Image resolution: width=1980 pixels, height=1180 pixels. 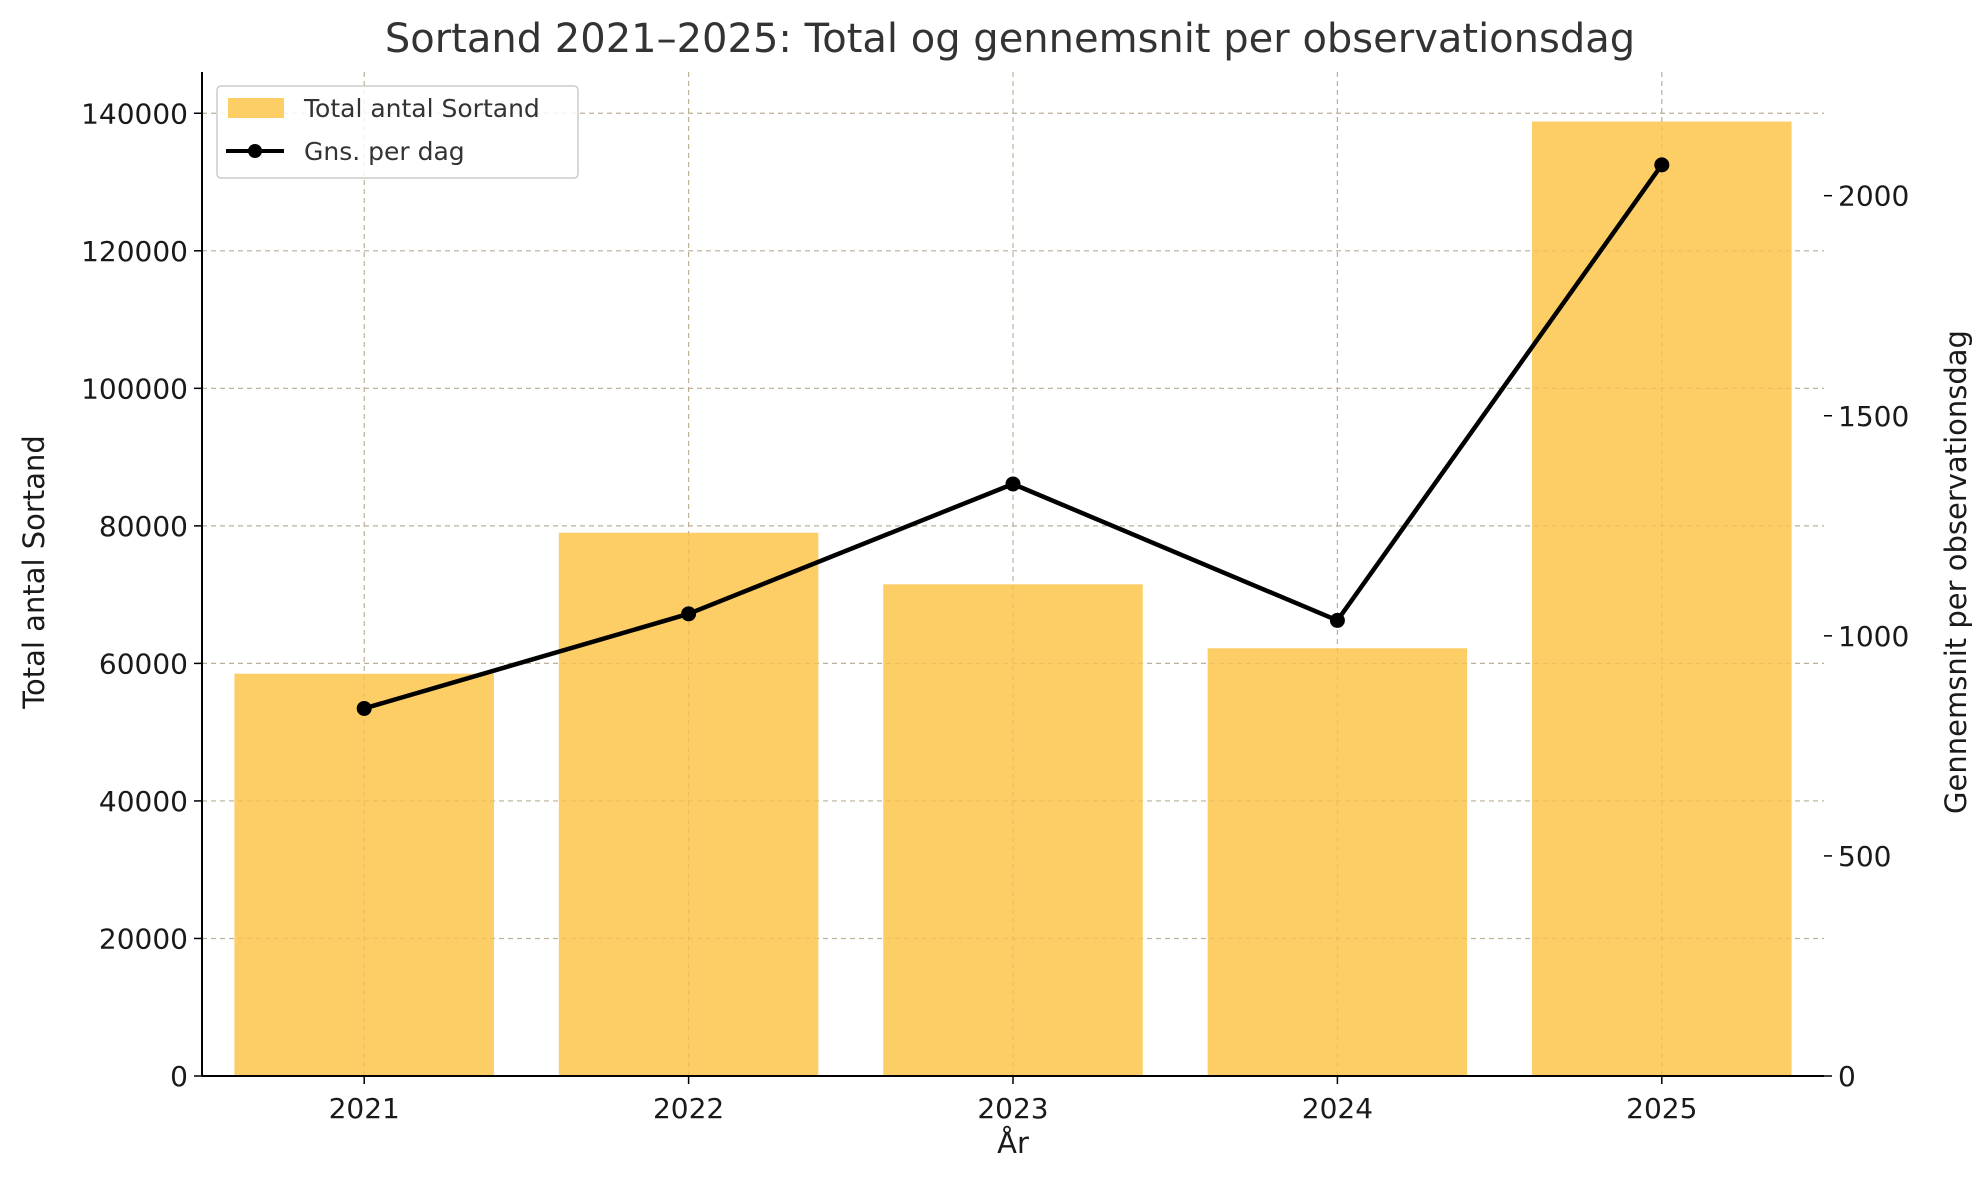 I want to click on y2-tick-label: 1500, so click(x=1873, y=416).